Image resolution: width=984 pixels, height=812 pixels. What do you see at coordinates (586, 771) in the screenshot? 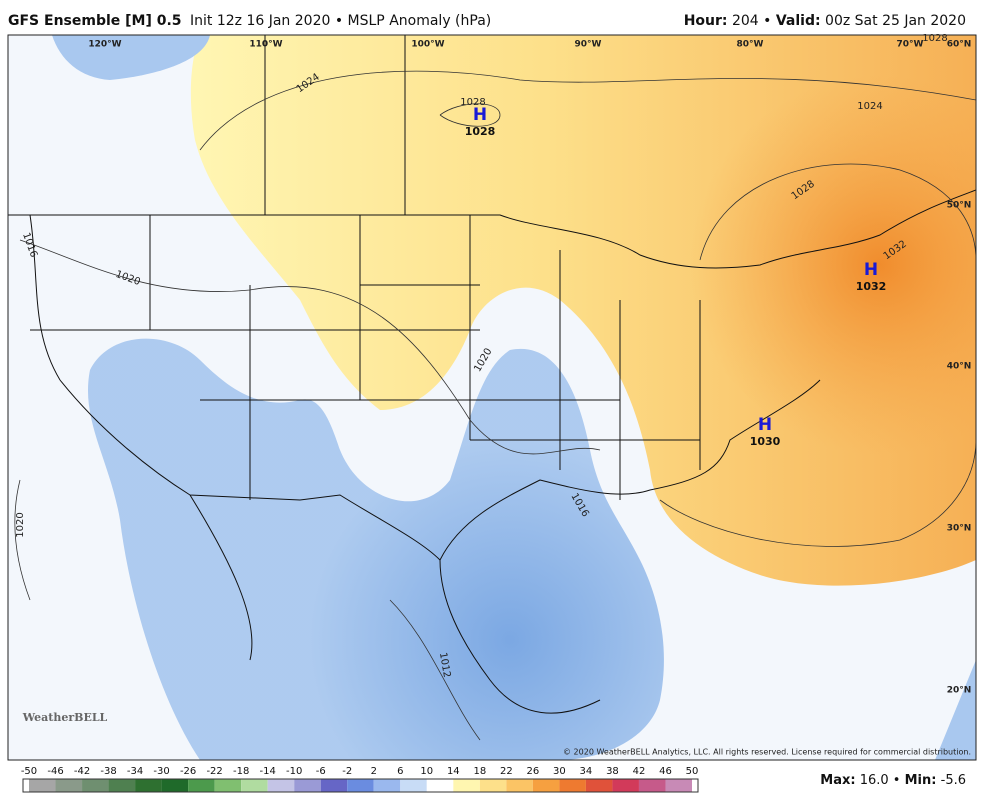
I see `colorbar-tick-label: 34` at bounding box center [586, 771].